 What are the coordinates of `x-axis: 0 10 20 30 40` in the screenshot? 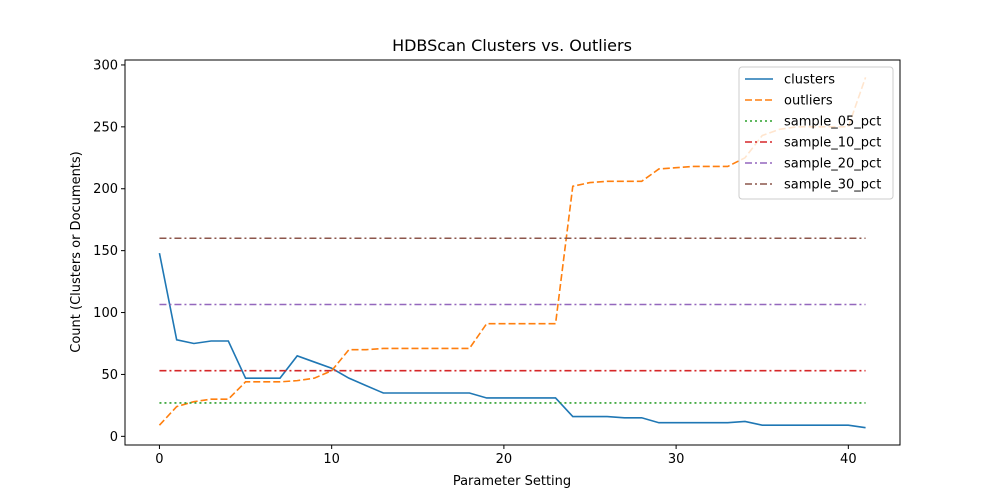 It's located at (506, 456).